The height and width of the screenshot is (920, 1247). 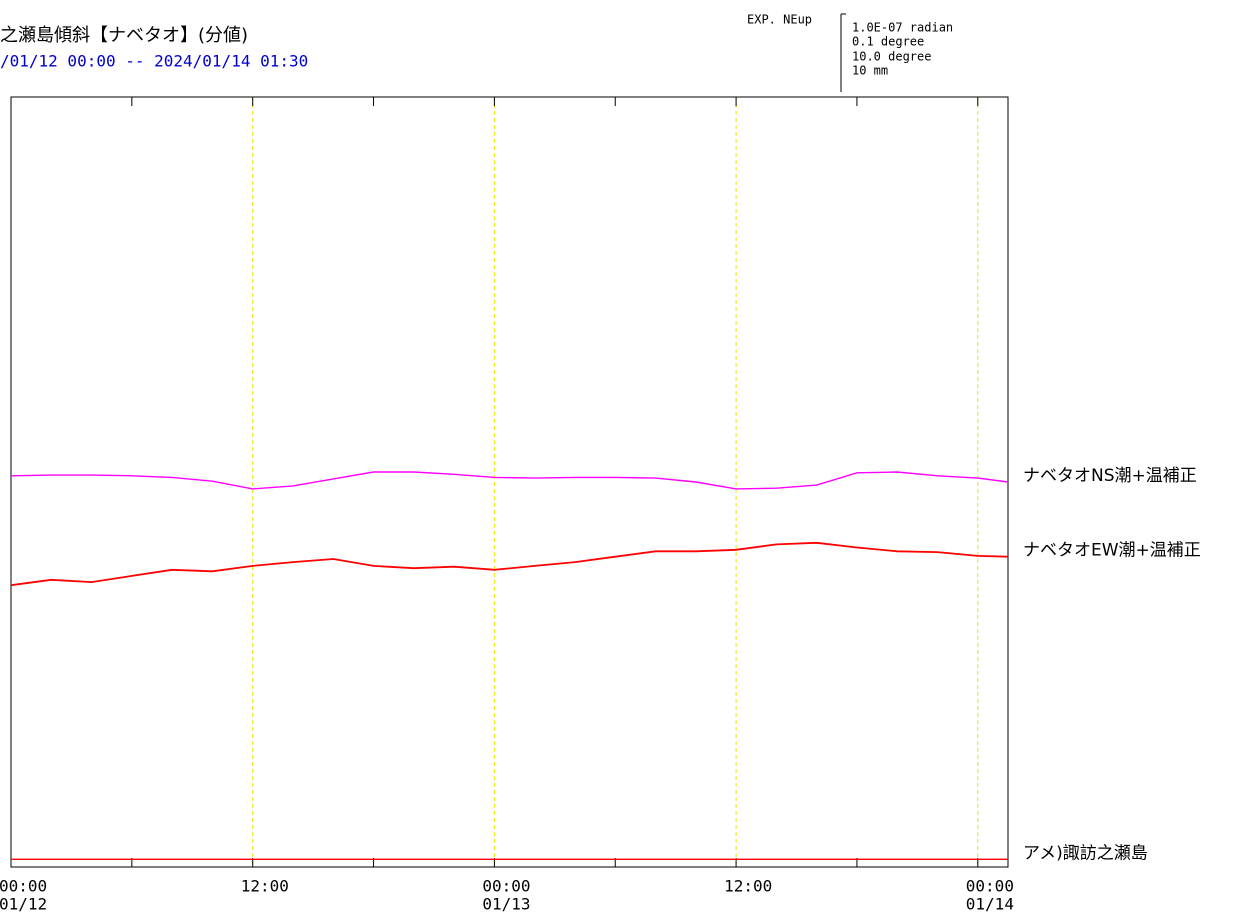 What do you see at coordinates (506, 904) in the screenshot?
I see `x-tick-date: 01/13` at bounding box center [506, 904].